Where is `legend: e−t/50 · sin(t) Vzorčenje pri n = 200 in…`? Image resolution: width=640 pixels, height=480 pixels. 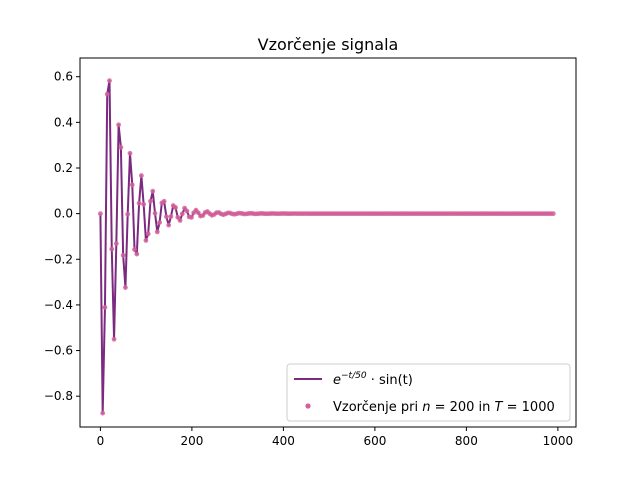
legend: e−t/50 · sin(t) Vzorčenje pri n = 200 in… is located at coordinates (428, 392).